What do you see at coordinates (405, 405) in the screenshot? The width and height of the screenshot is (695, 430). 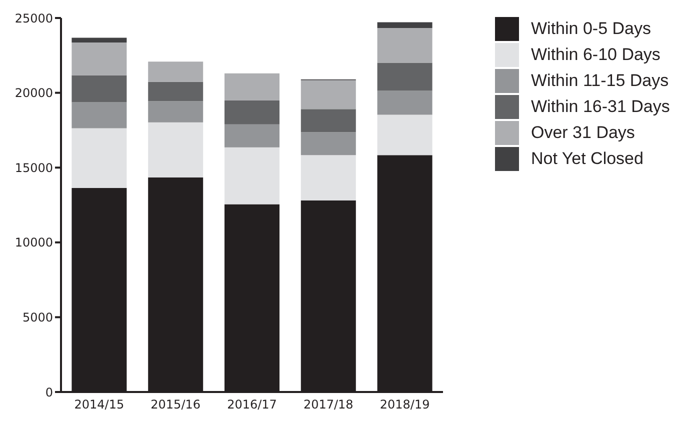 I see `x-tick-label: 2018/19` at bounding box center [405, 405].